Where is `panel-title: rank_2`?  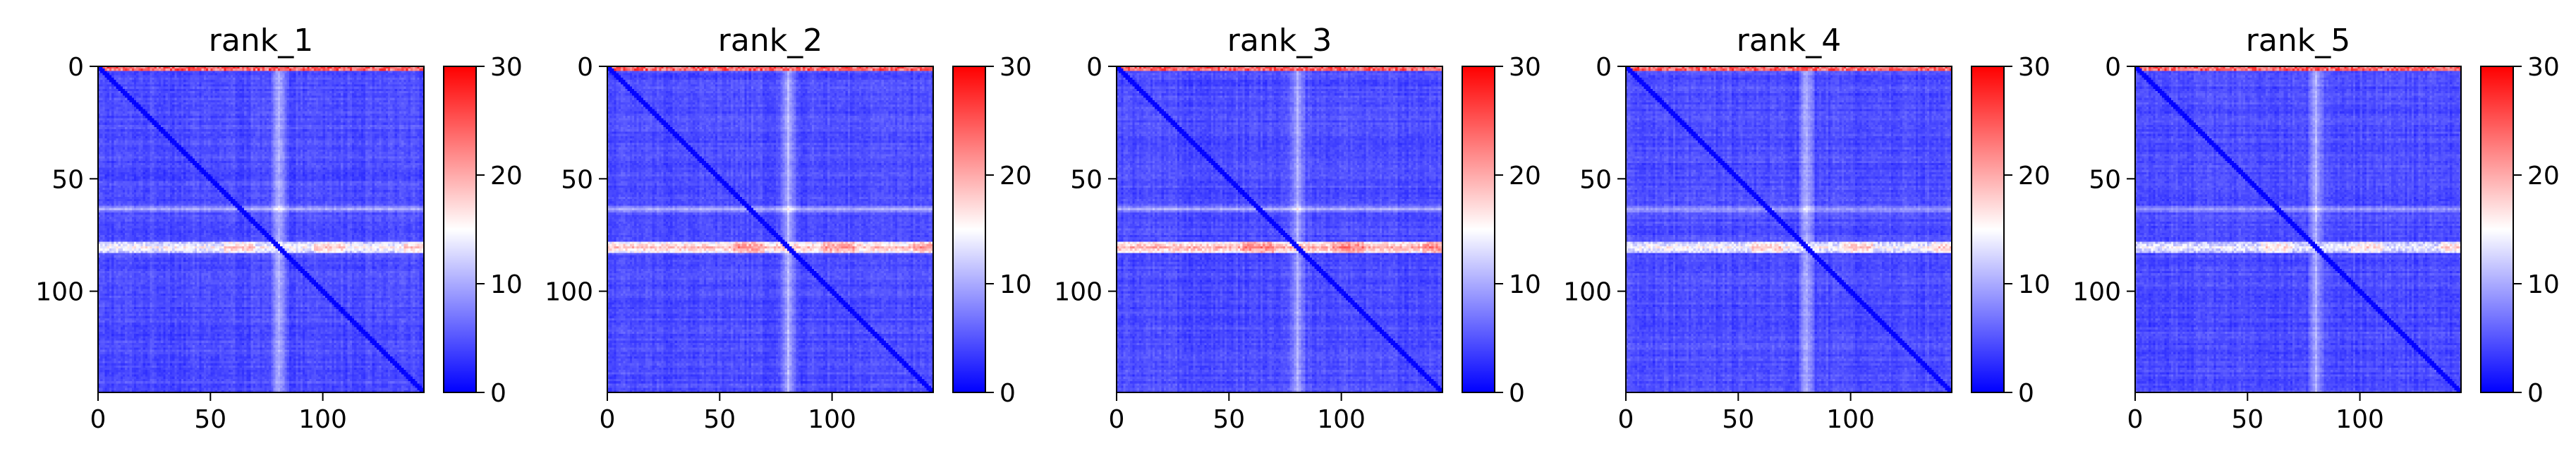
panel-title: rank_2 is located at coordinates (770, 41).